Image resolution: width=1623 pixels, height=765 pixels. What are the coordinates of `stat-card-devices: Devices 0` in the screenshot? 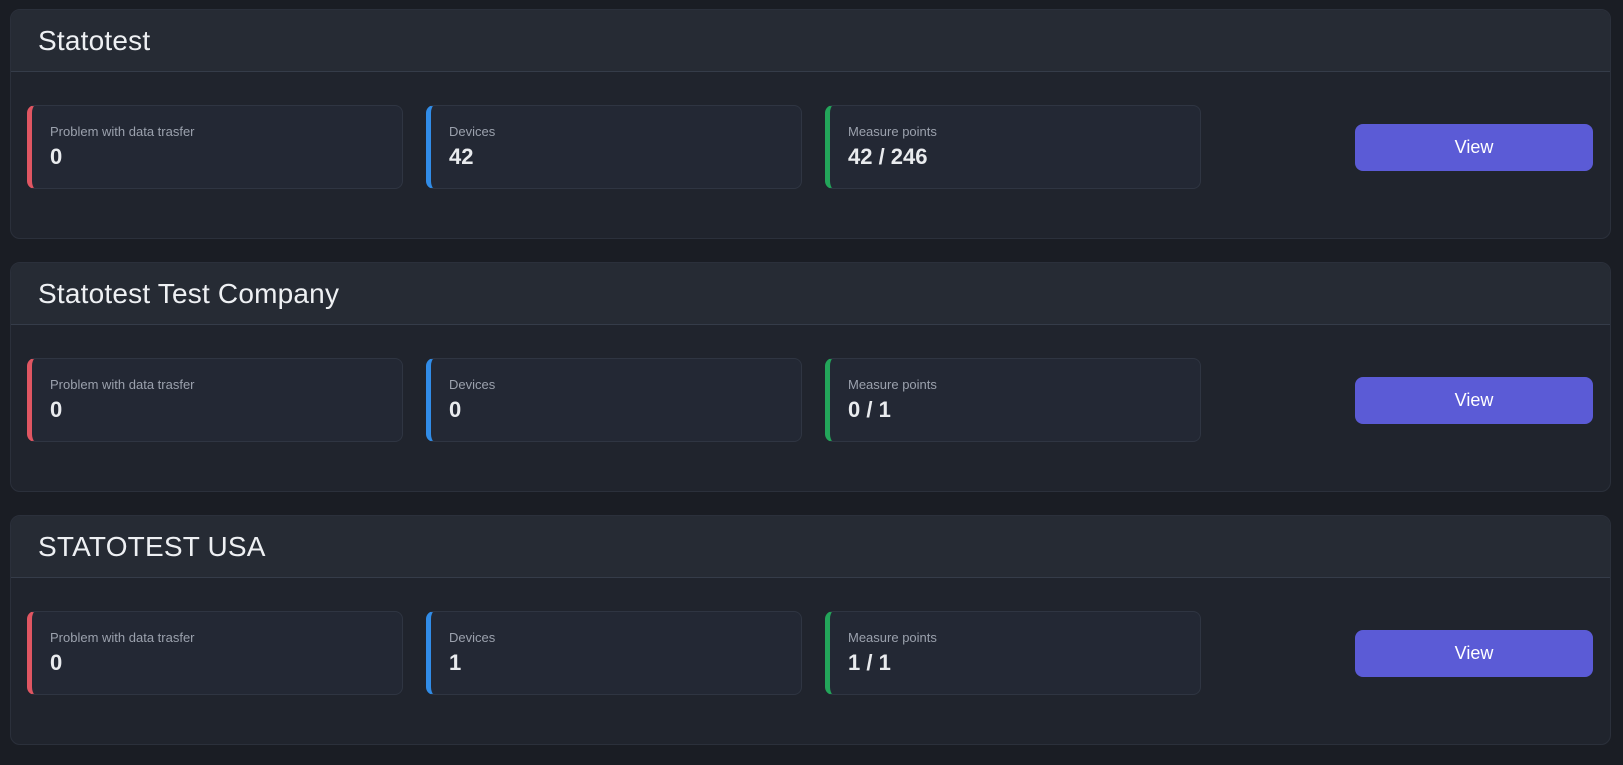 It's located at (614, 400).